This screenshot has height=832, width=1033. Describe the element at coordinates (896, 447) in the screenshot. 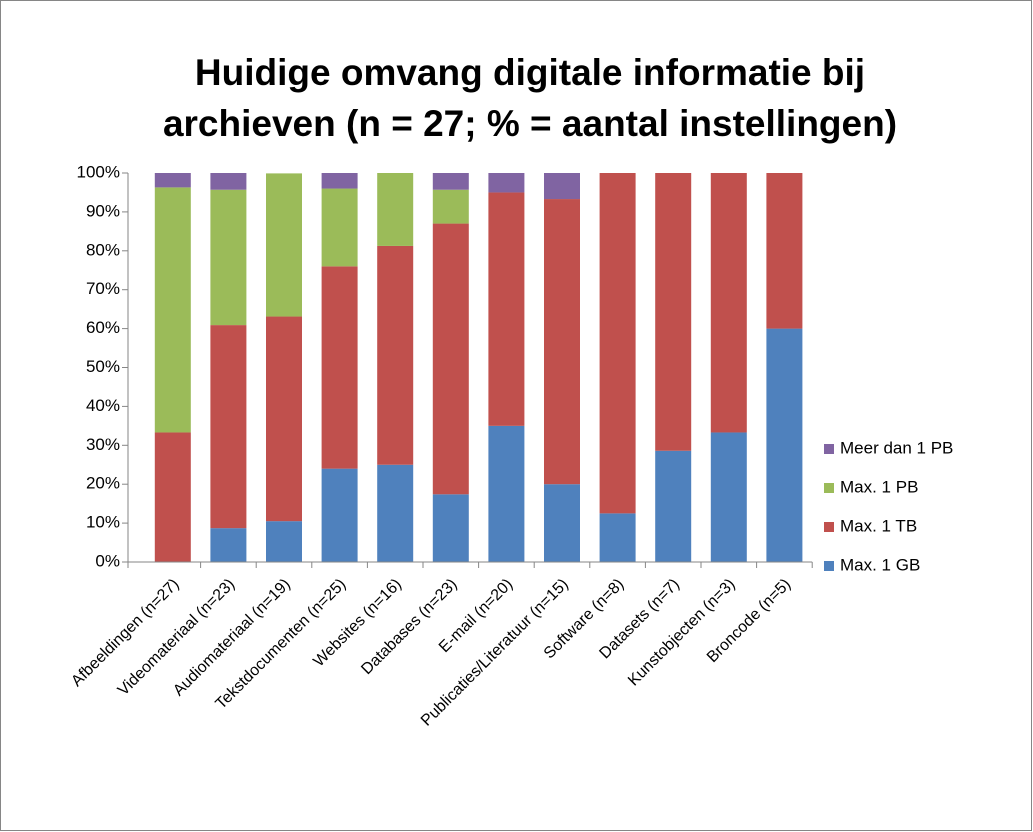

I see `legend-label: Meer dan 1 PB` at that location.